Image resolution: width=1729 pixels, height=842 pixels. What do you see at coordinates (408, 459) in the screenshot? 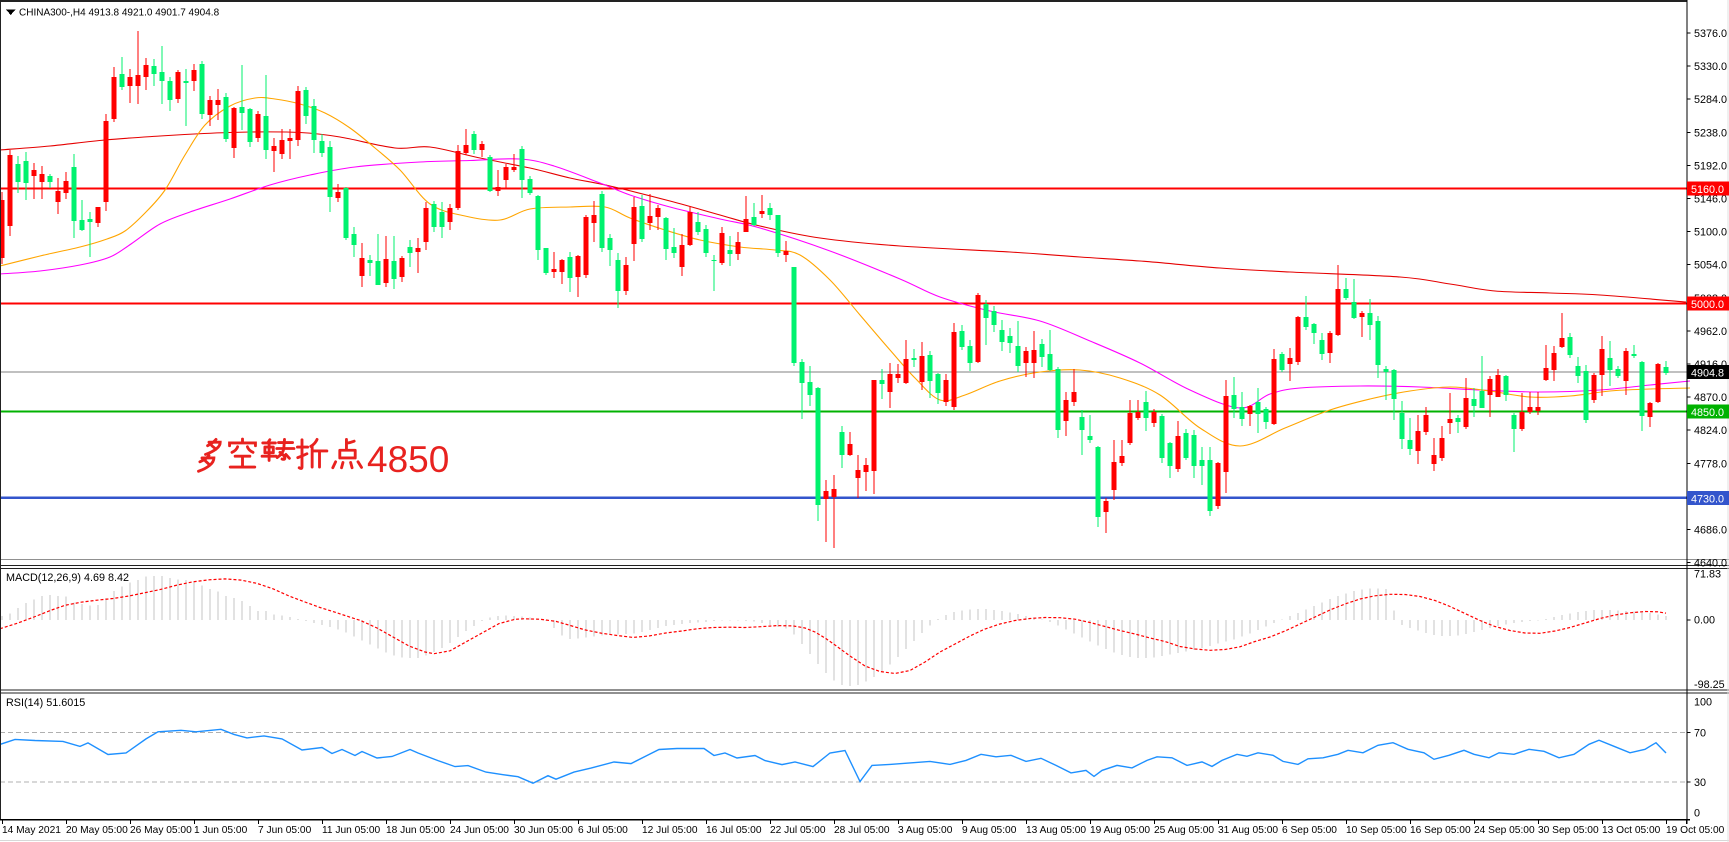
I see `svg-text: 4850` at bounding box center [408, 459].